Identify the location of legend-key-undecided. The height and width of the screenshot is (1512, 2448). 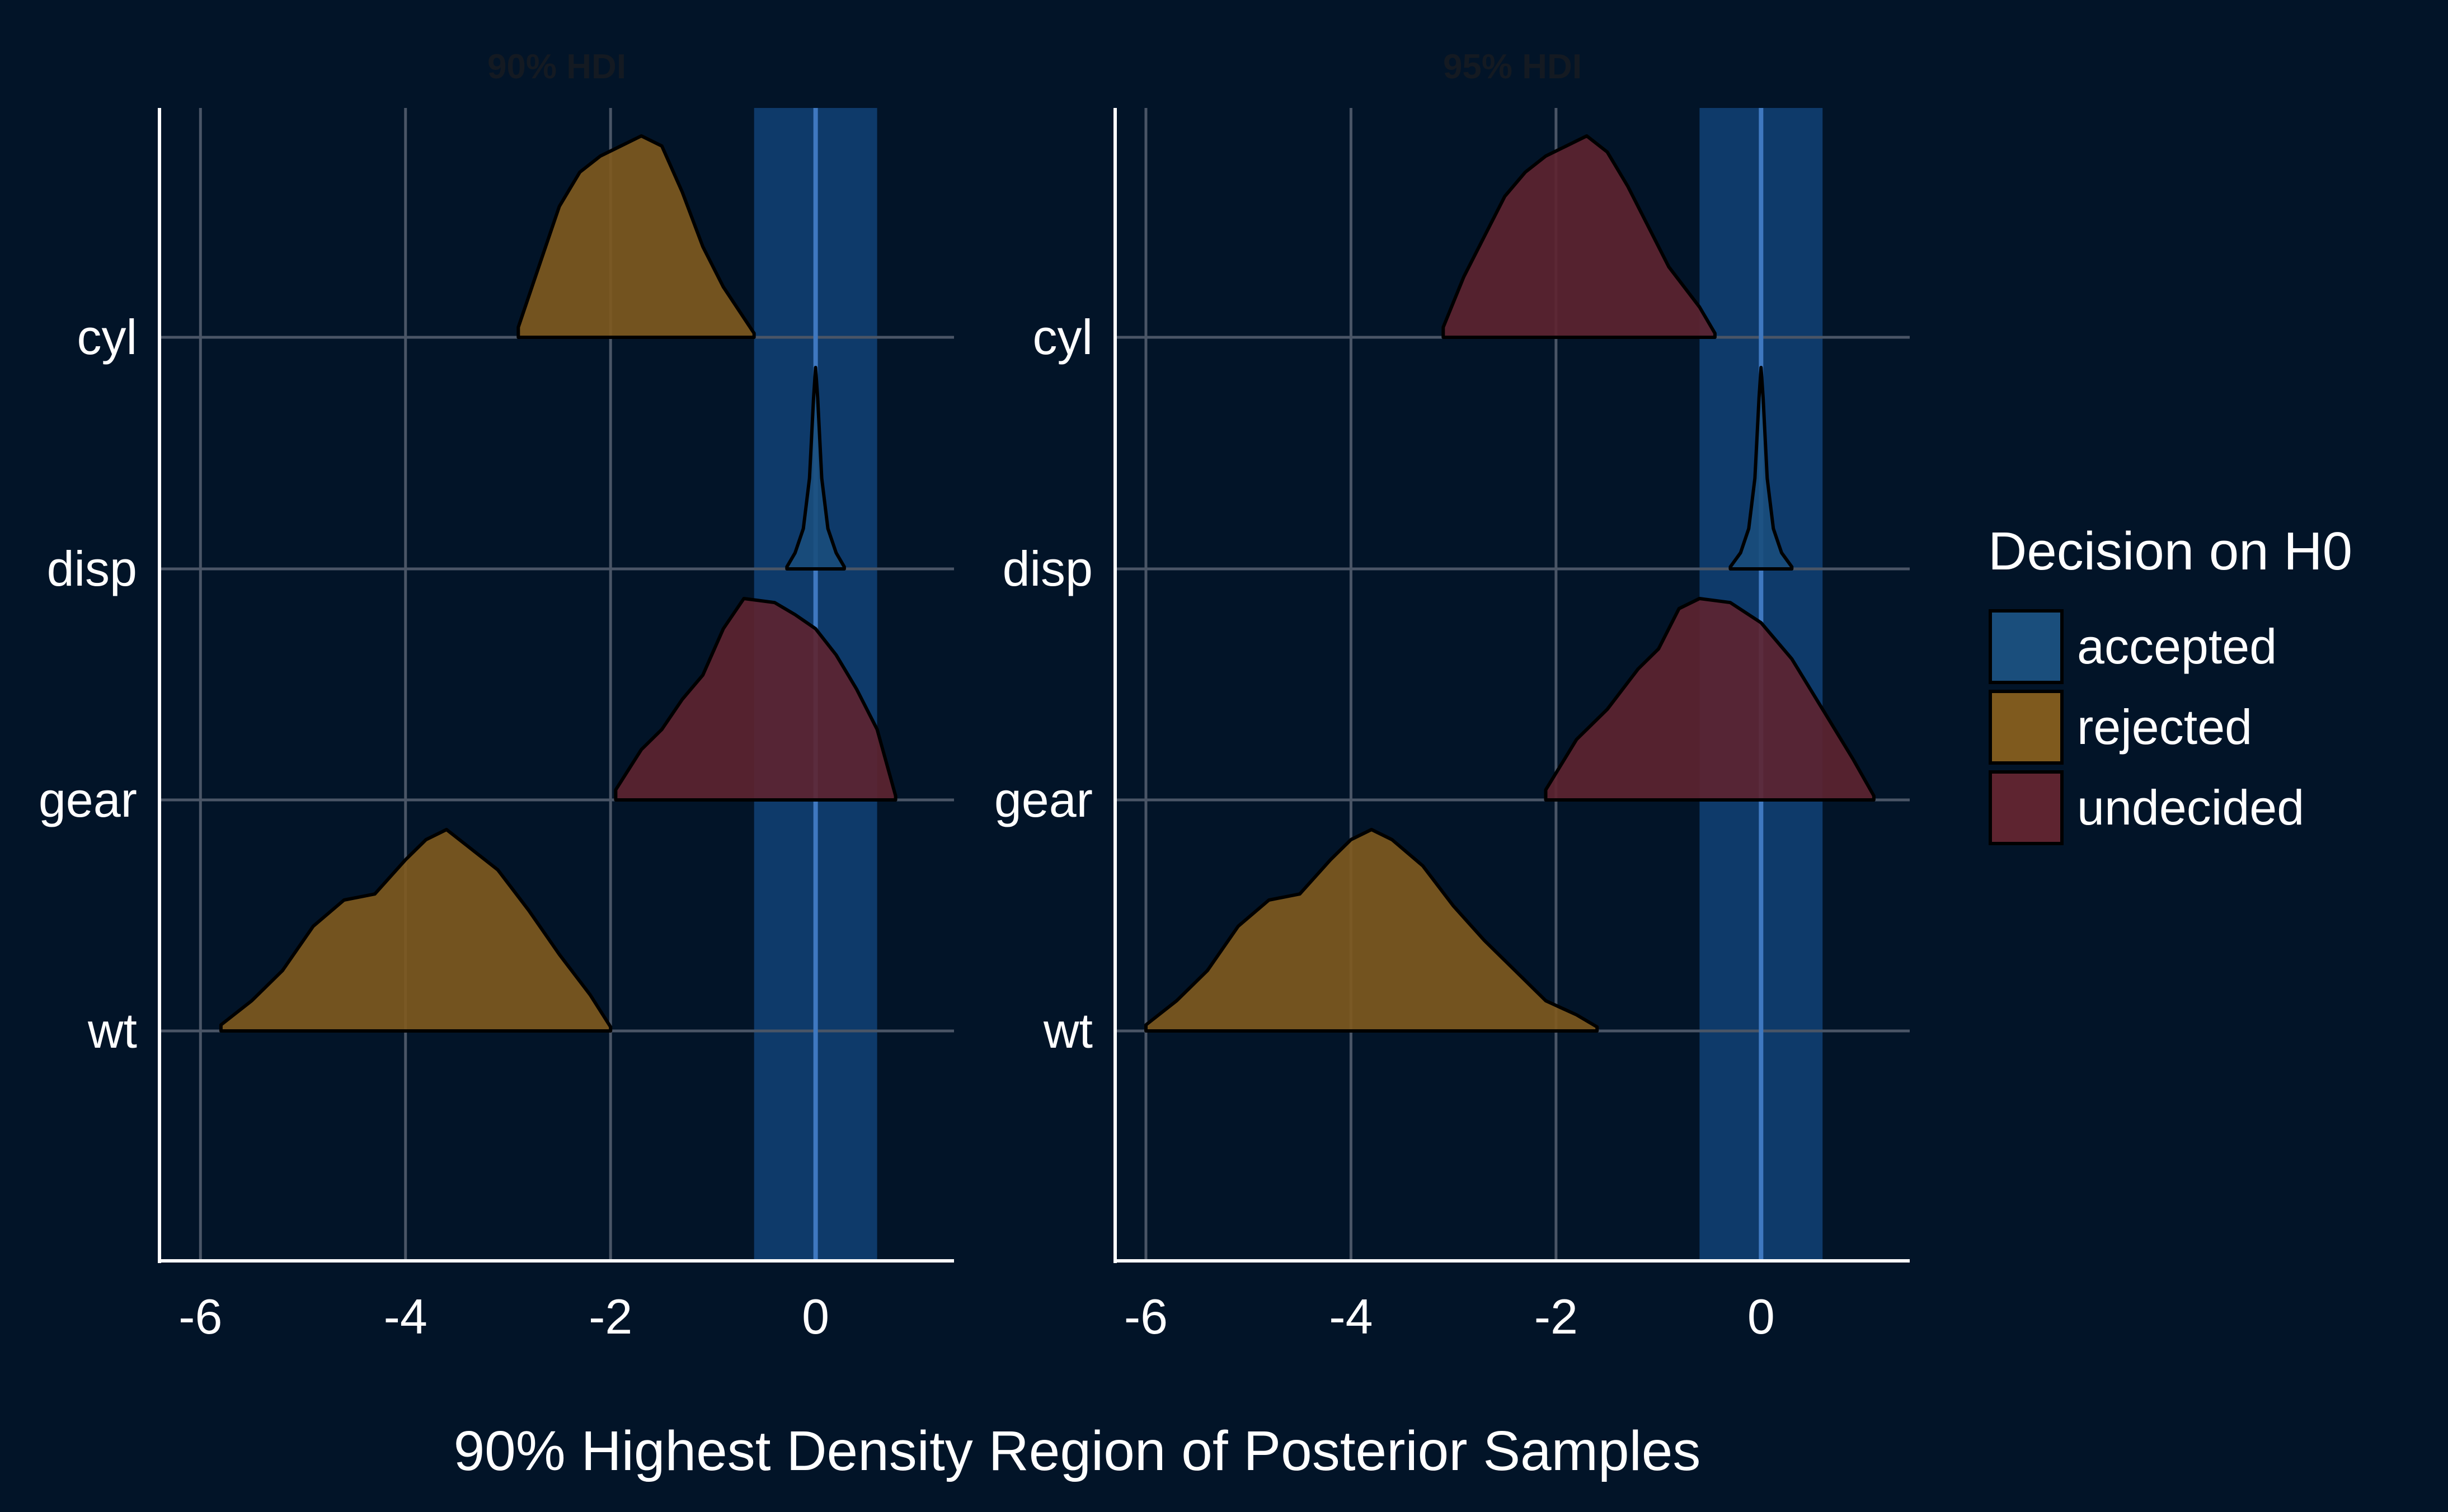
(2026, 808).